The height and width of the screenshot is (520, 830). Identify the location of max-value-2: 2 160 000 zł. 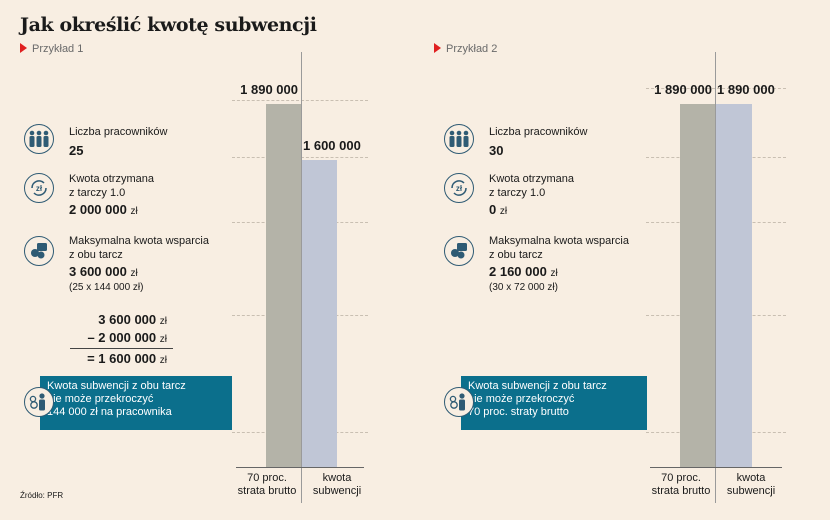
(523, 273).